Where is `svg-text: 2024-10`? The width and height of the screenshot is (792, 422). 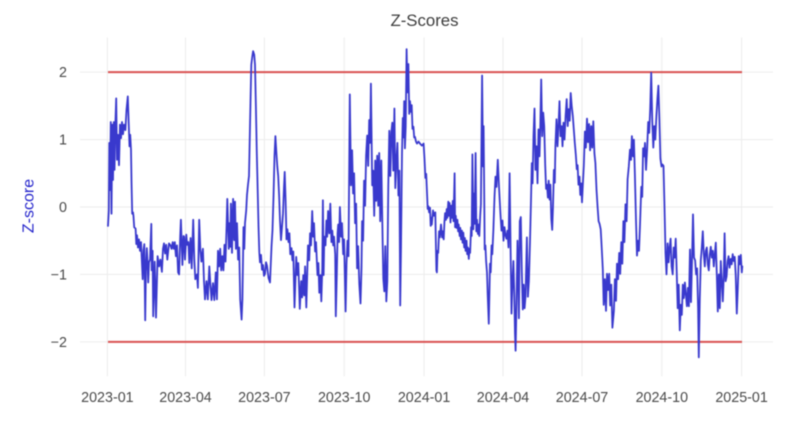
svg-text: 2024-10 is located at coordinates (662, 398).